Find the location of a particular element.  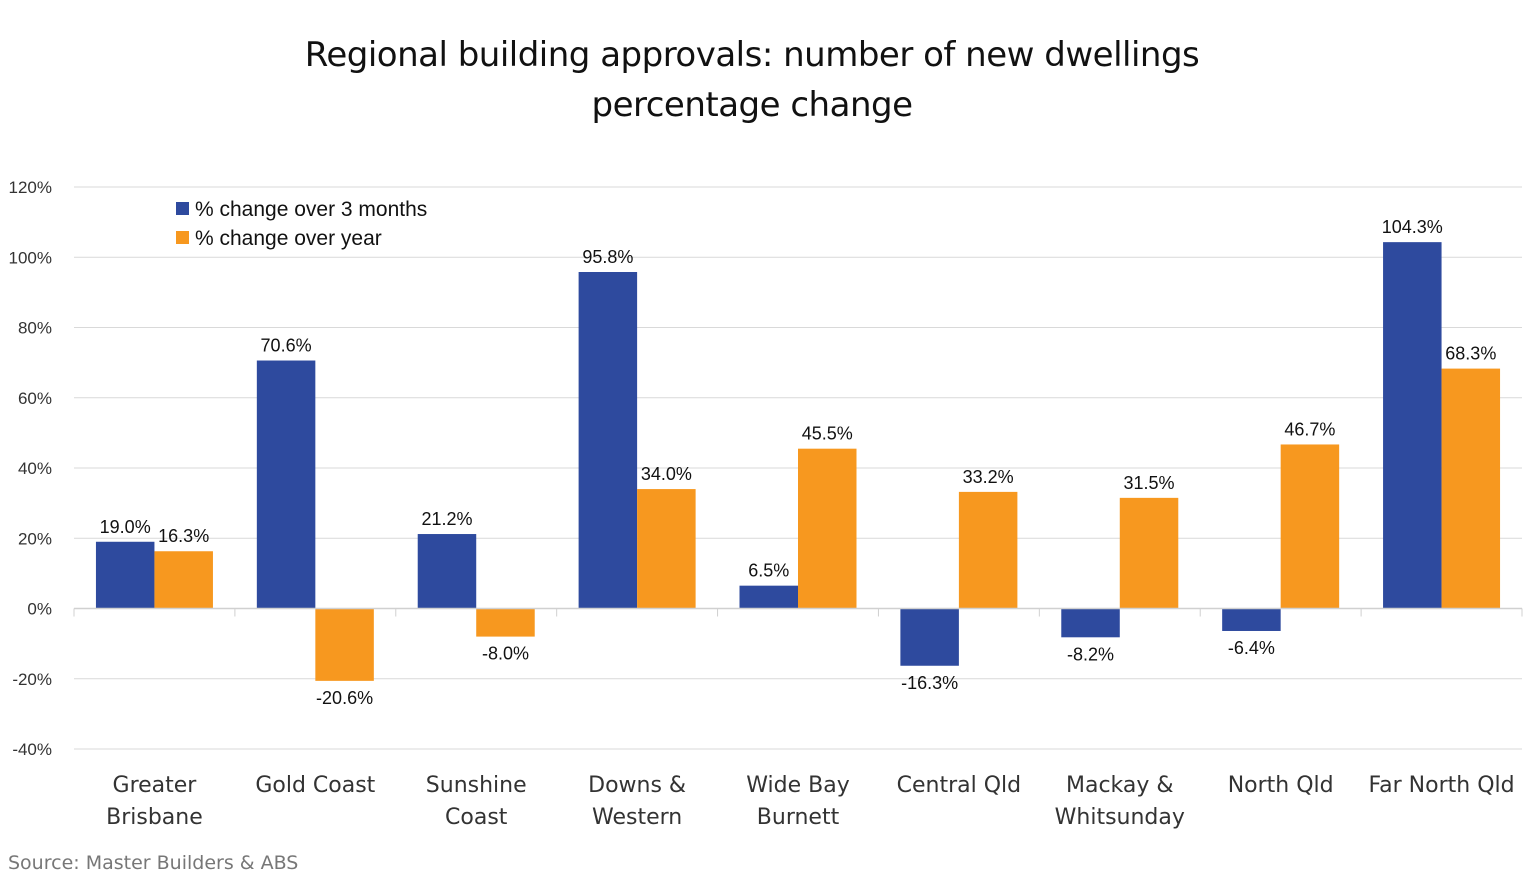

x-category-label: Whitsunday is located at coordinates (1120, 817).